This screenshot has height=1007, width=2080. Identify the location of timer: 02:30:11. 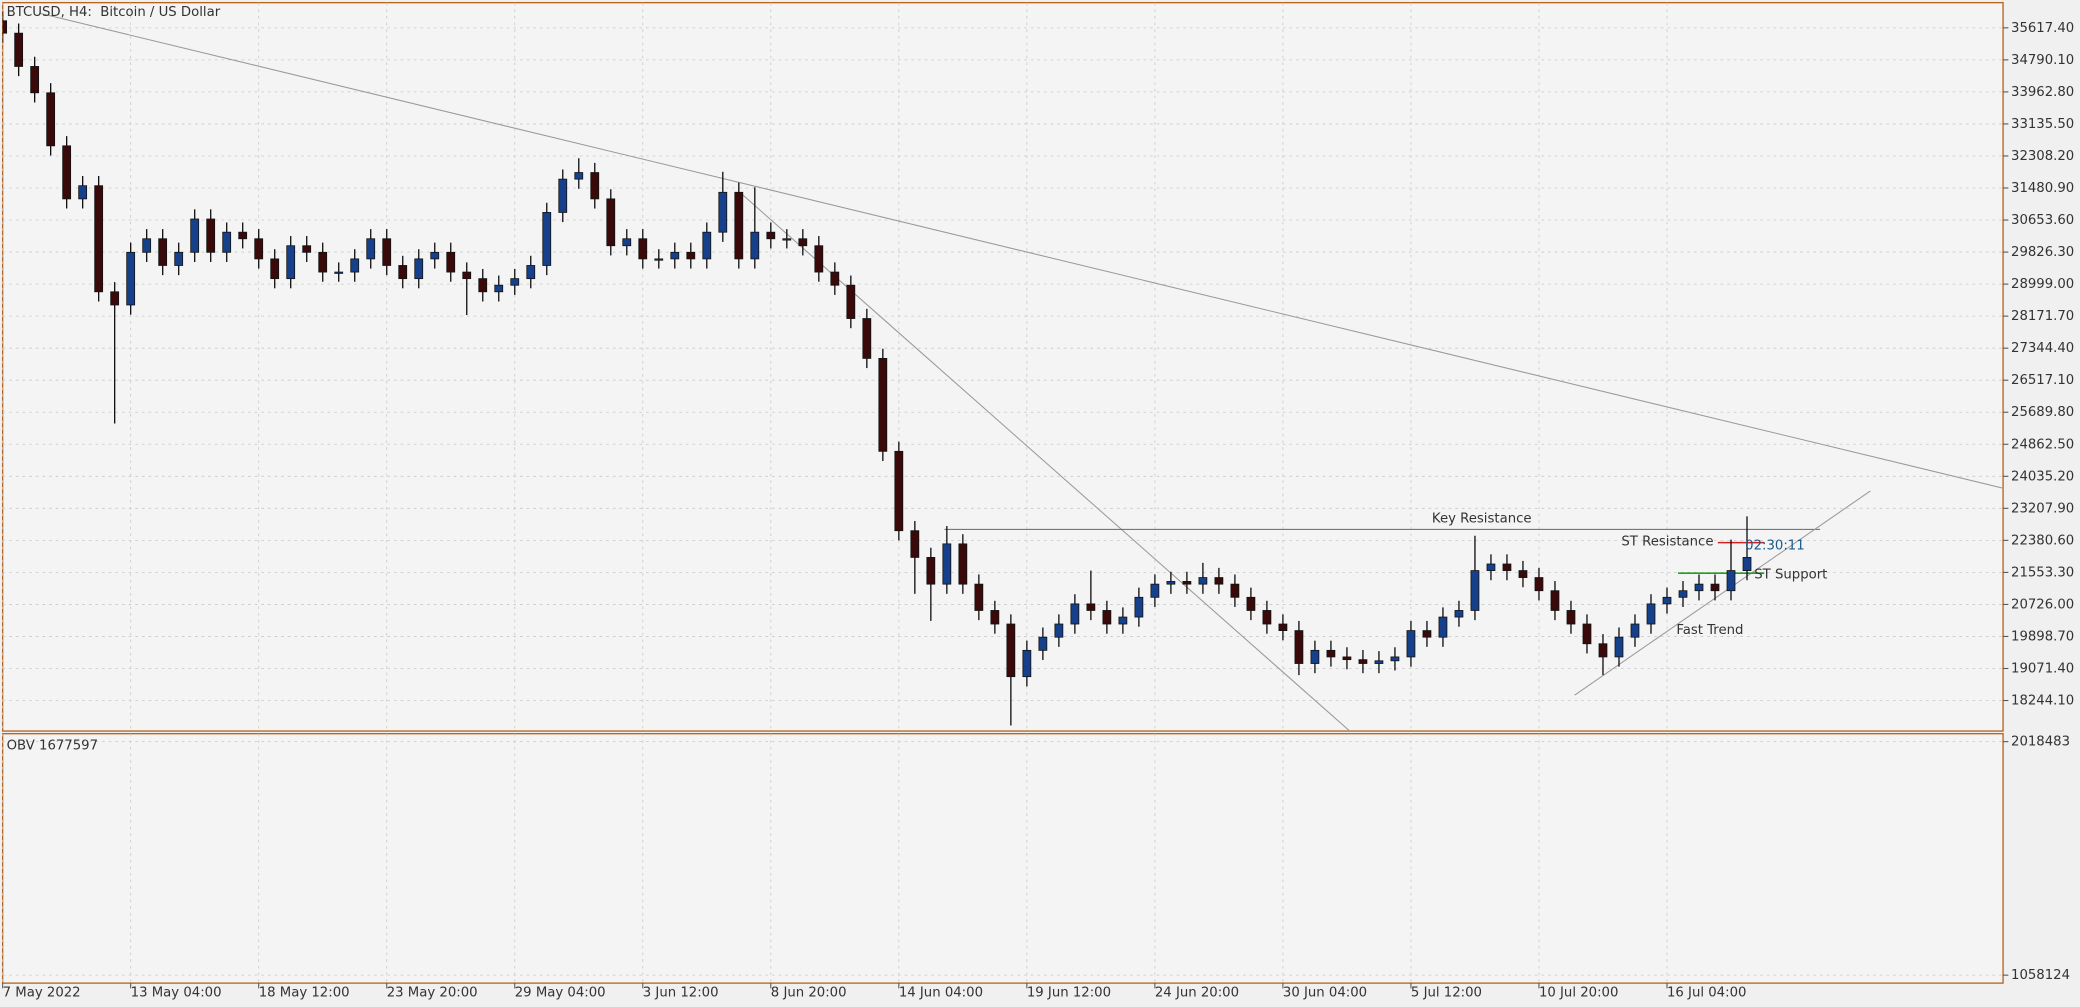
(1775, 545).